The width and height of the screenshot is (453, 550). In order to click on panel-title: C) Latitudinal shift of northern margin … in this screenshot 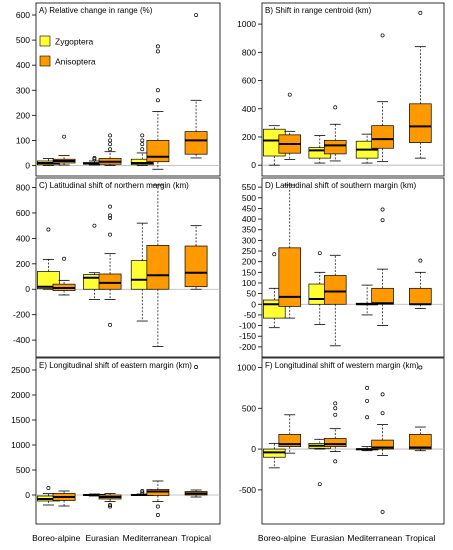, I will do `click(114, 185)`.